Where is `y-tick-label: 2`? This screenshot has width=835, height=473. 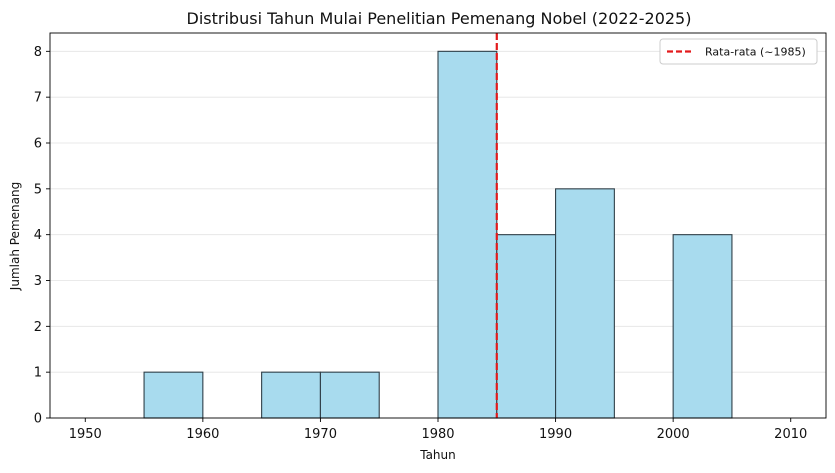
y-tick-label: 2 is located at coordinates (38, 327).